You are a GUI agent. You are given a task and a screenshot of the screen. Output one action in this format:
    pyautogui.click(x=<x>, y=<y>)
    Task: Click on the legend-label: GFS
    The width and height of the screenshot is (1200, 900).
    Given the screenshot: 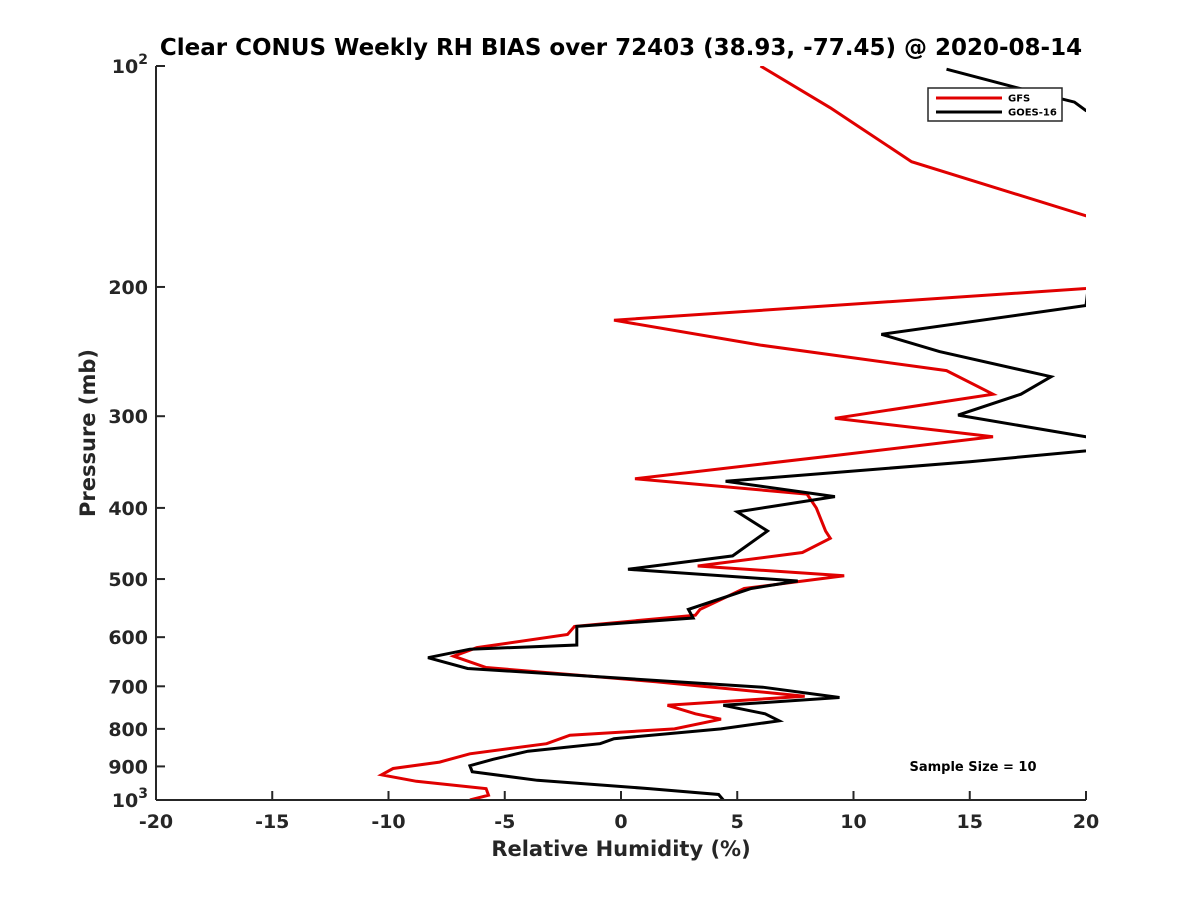 What is the action you would take?
    pyautogui.click(x=1019, y=99)
    